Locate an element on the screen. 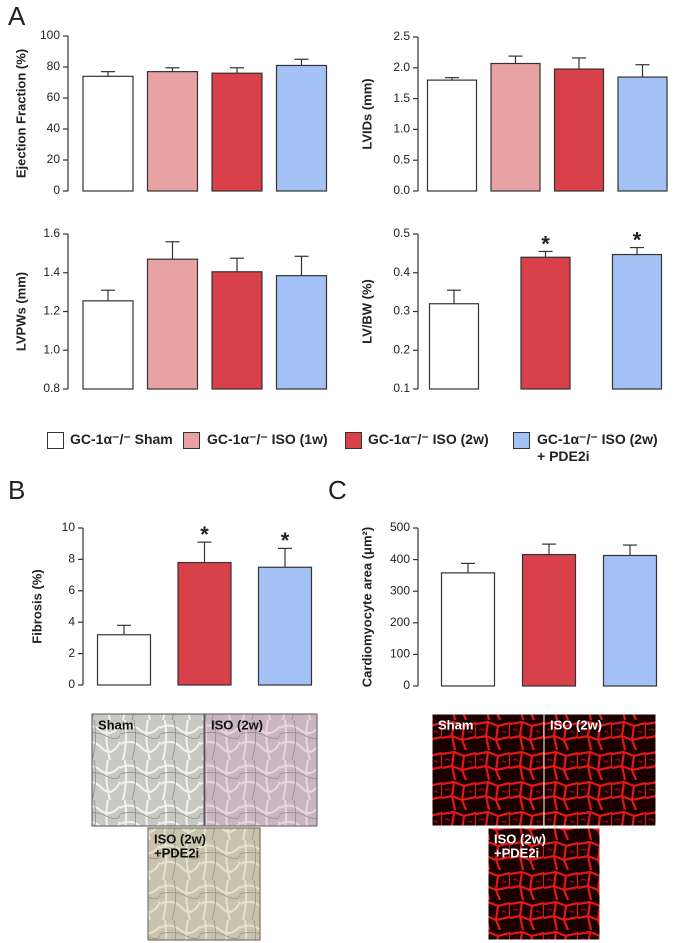  y-tick-label: 1.6 is located at coordinates (51, 233).